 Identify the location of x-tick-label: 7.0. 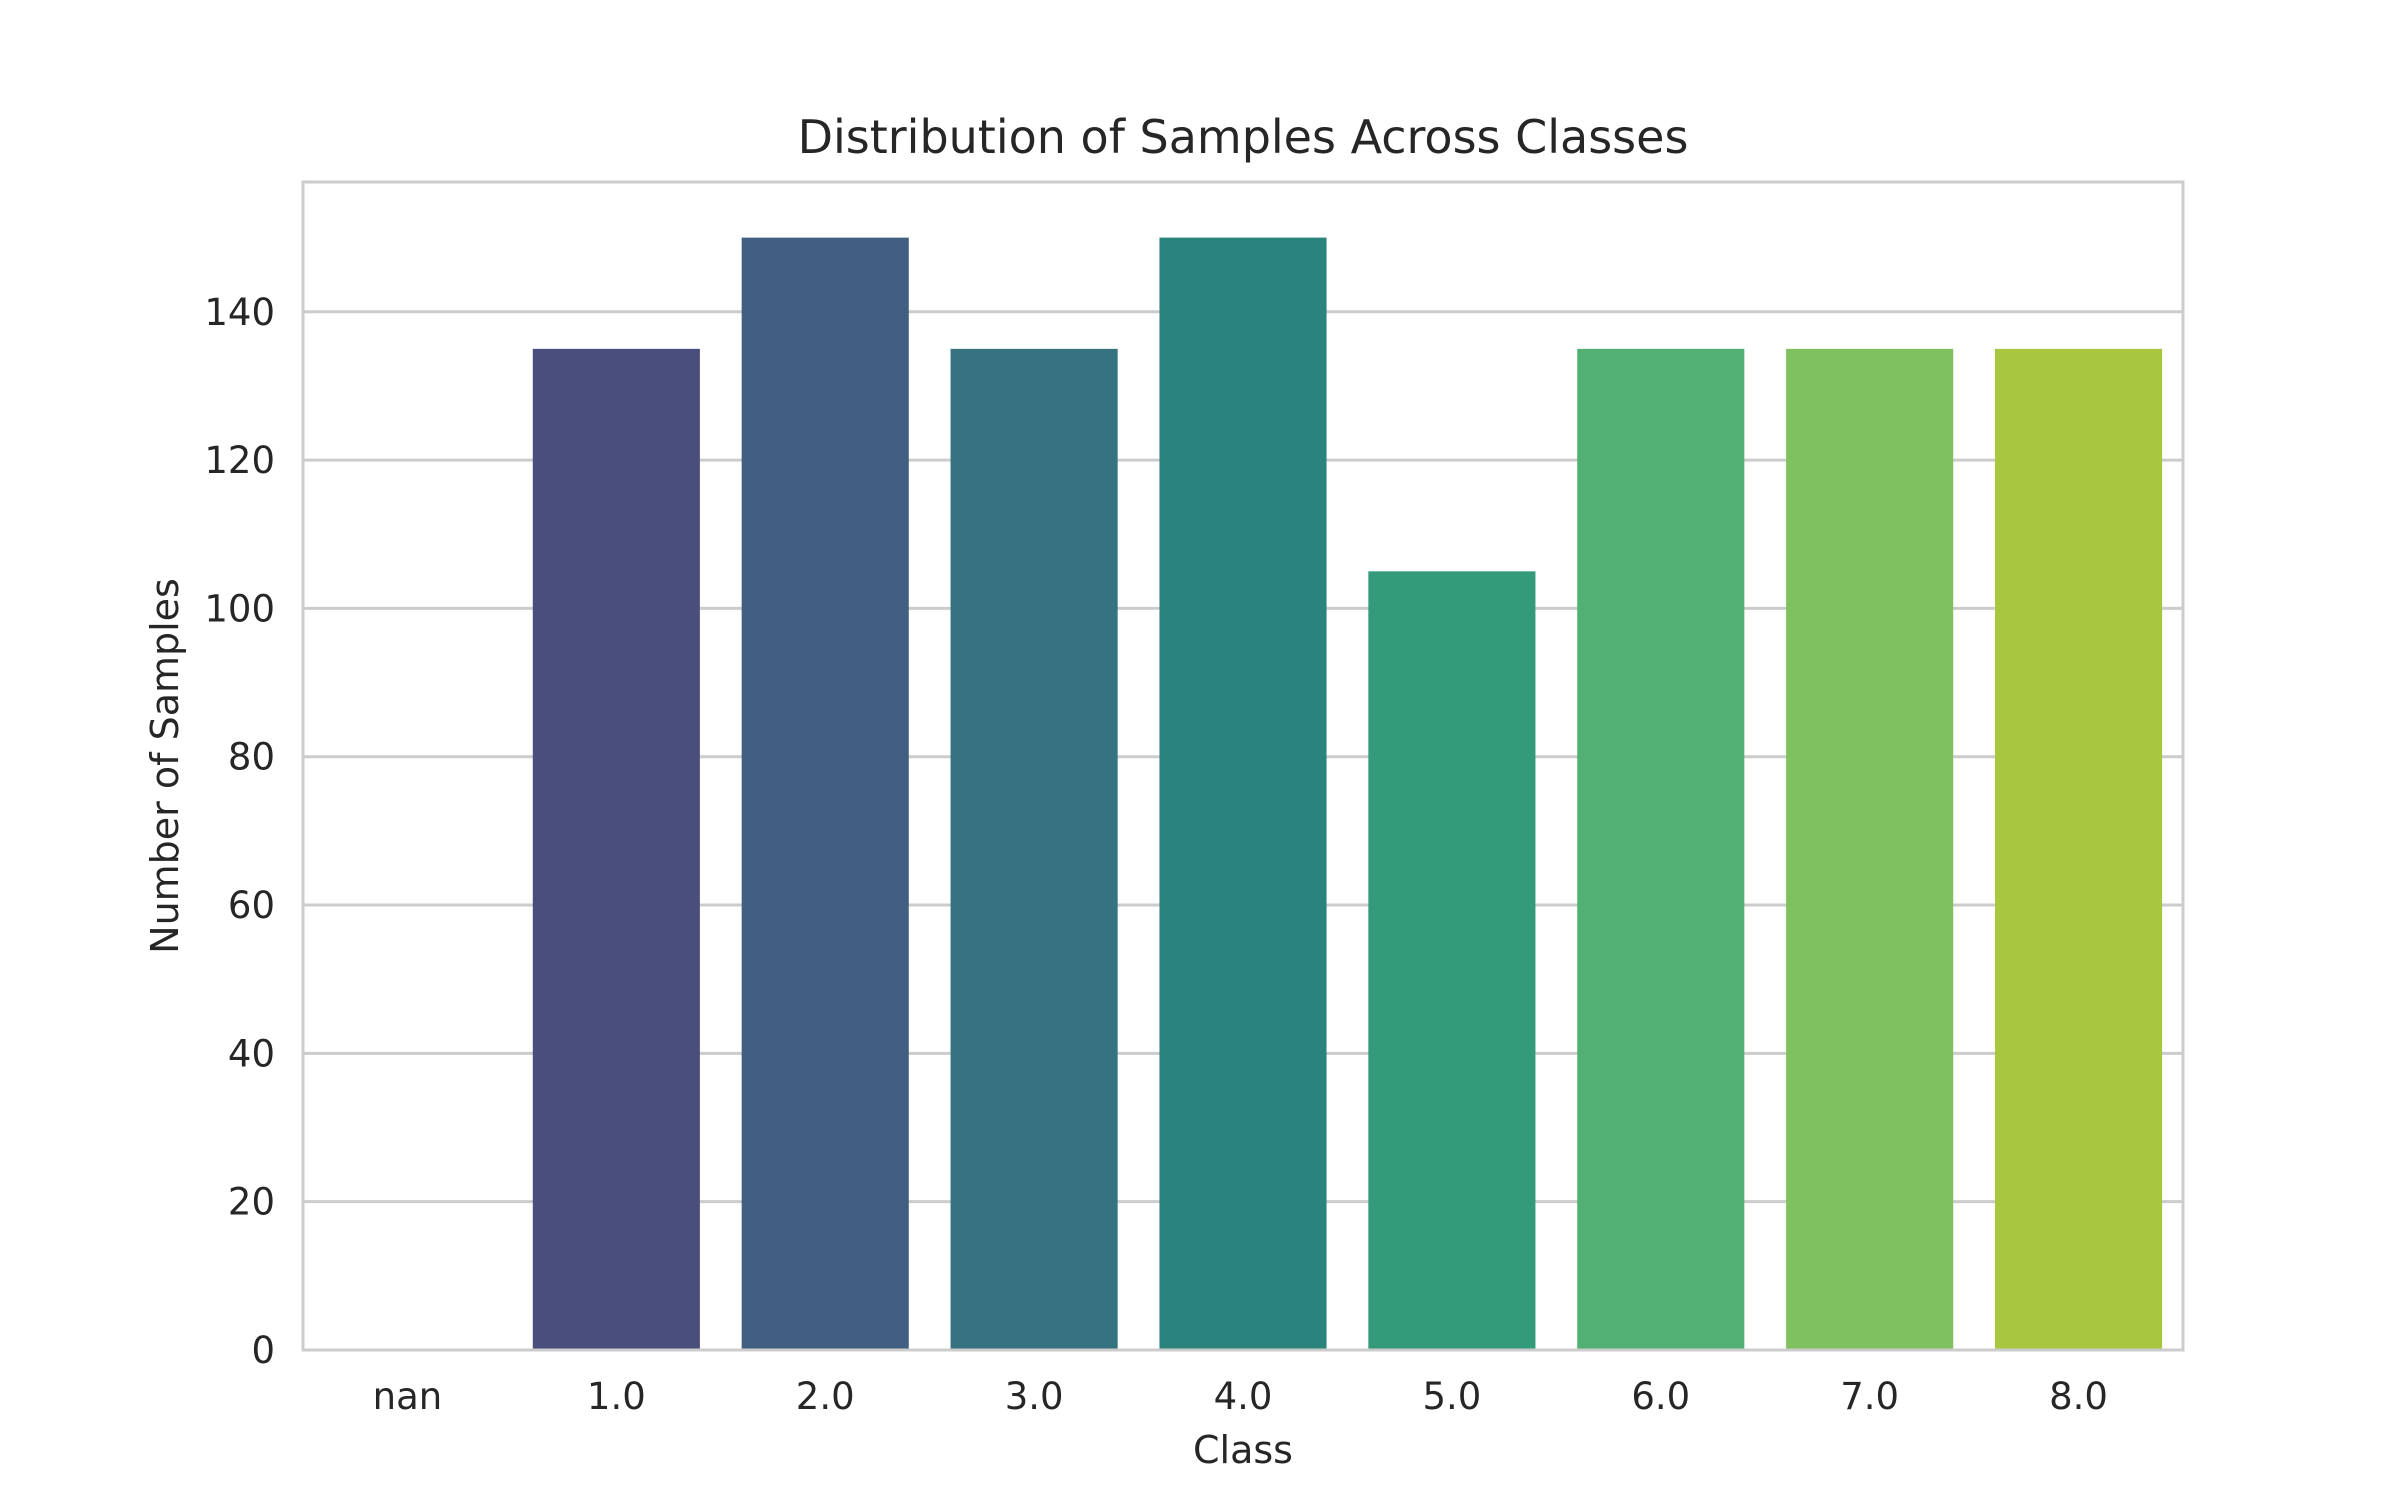
(1869, 1396).